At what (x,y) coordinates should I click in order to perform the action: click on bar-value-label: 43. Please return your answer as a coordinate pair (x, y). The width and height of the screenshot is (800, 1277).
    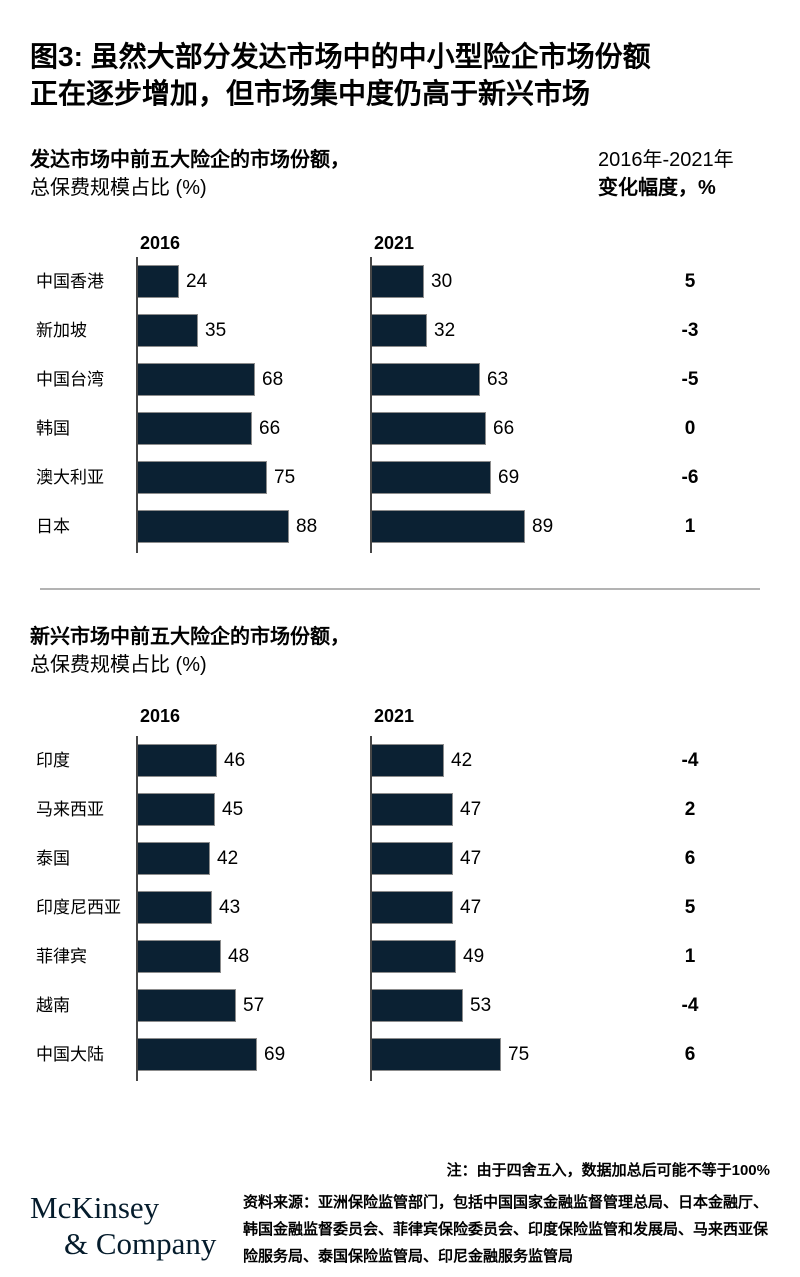
    Looking at the image, I should click on (230, 907).